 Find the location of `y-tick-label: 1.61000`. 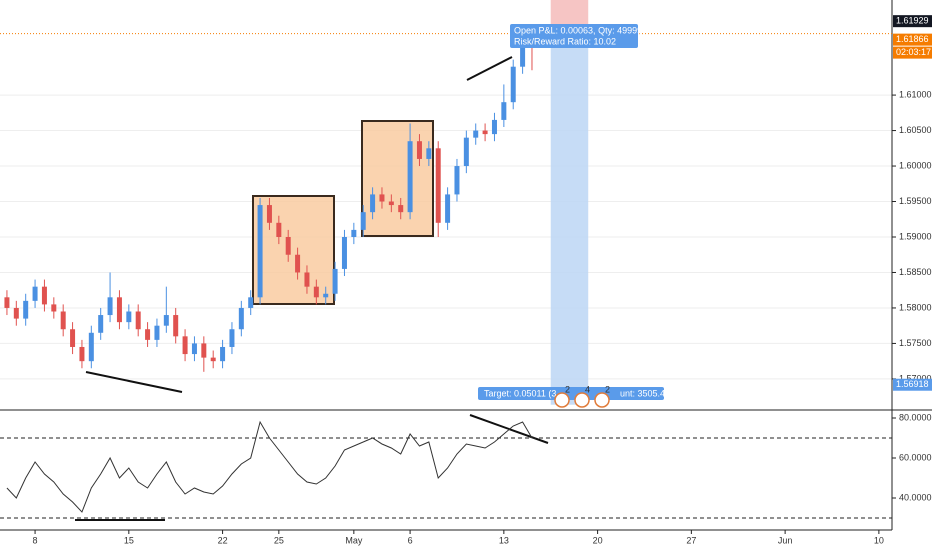

y-tick-label: 1.61000 is located at coordinates (915, 94).